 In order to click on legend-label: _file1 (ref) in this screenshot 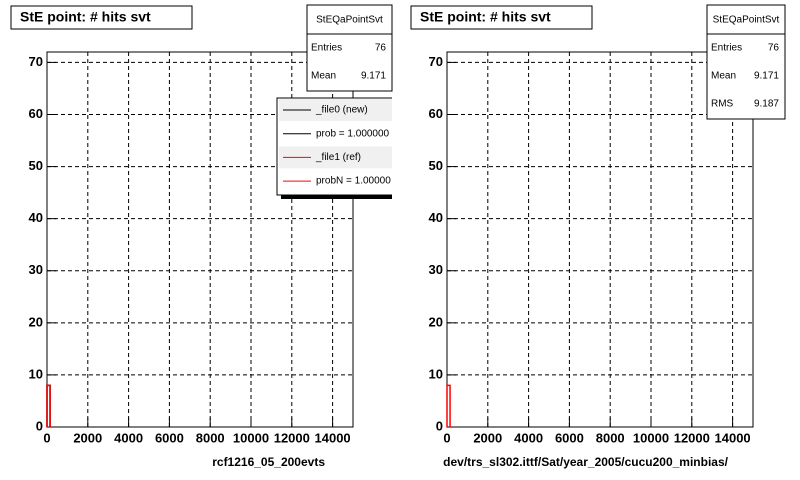, I will do `click(338, 157)`.